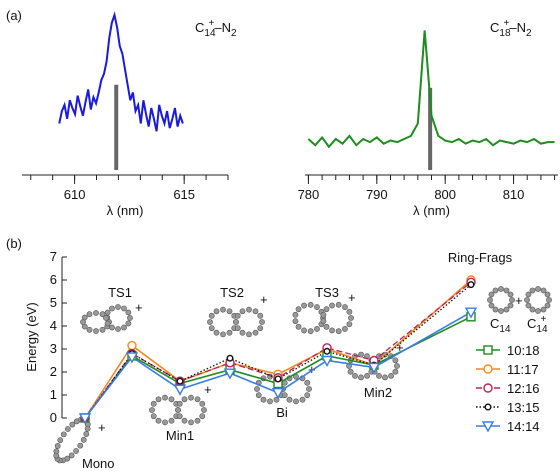 The image size is (560, 471). What do you see at coordinates (232, 292) in the screenshot?
I see `structure-label: TS2` at bounding box center [232, 292].